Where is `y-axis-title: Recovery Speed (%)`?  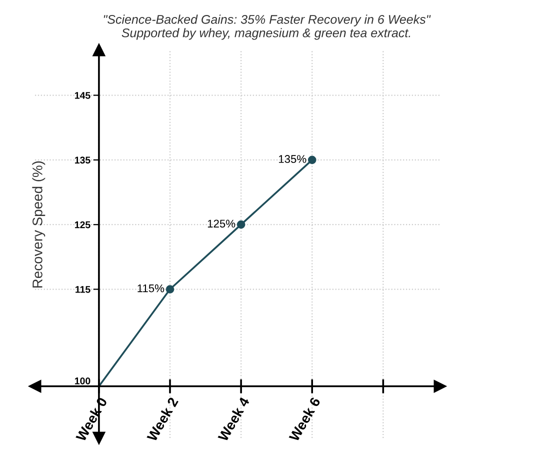
y-axis-title: Recovery Speed (%) is located at coordinates (39, 224).